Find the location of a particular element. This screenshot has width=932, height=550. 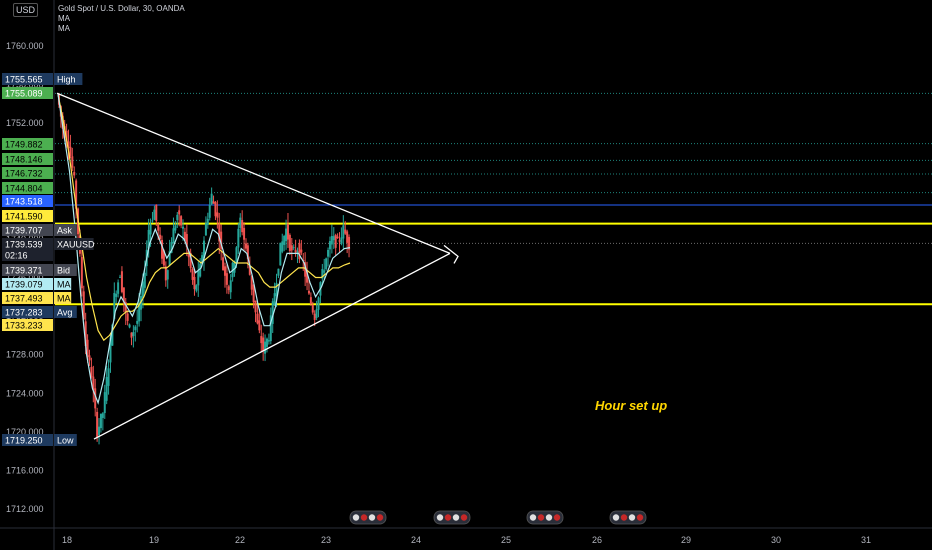

triangle-apex-arrow is located at coordinates (451, 254).